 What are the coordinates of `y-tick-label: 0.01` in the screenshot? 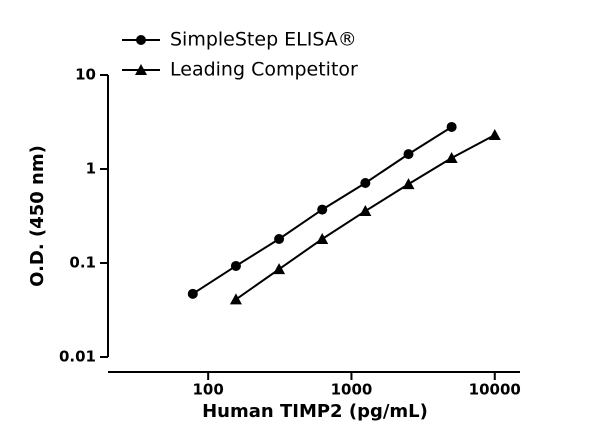 It's located at (77, 357).